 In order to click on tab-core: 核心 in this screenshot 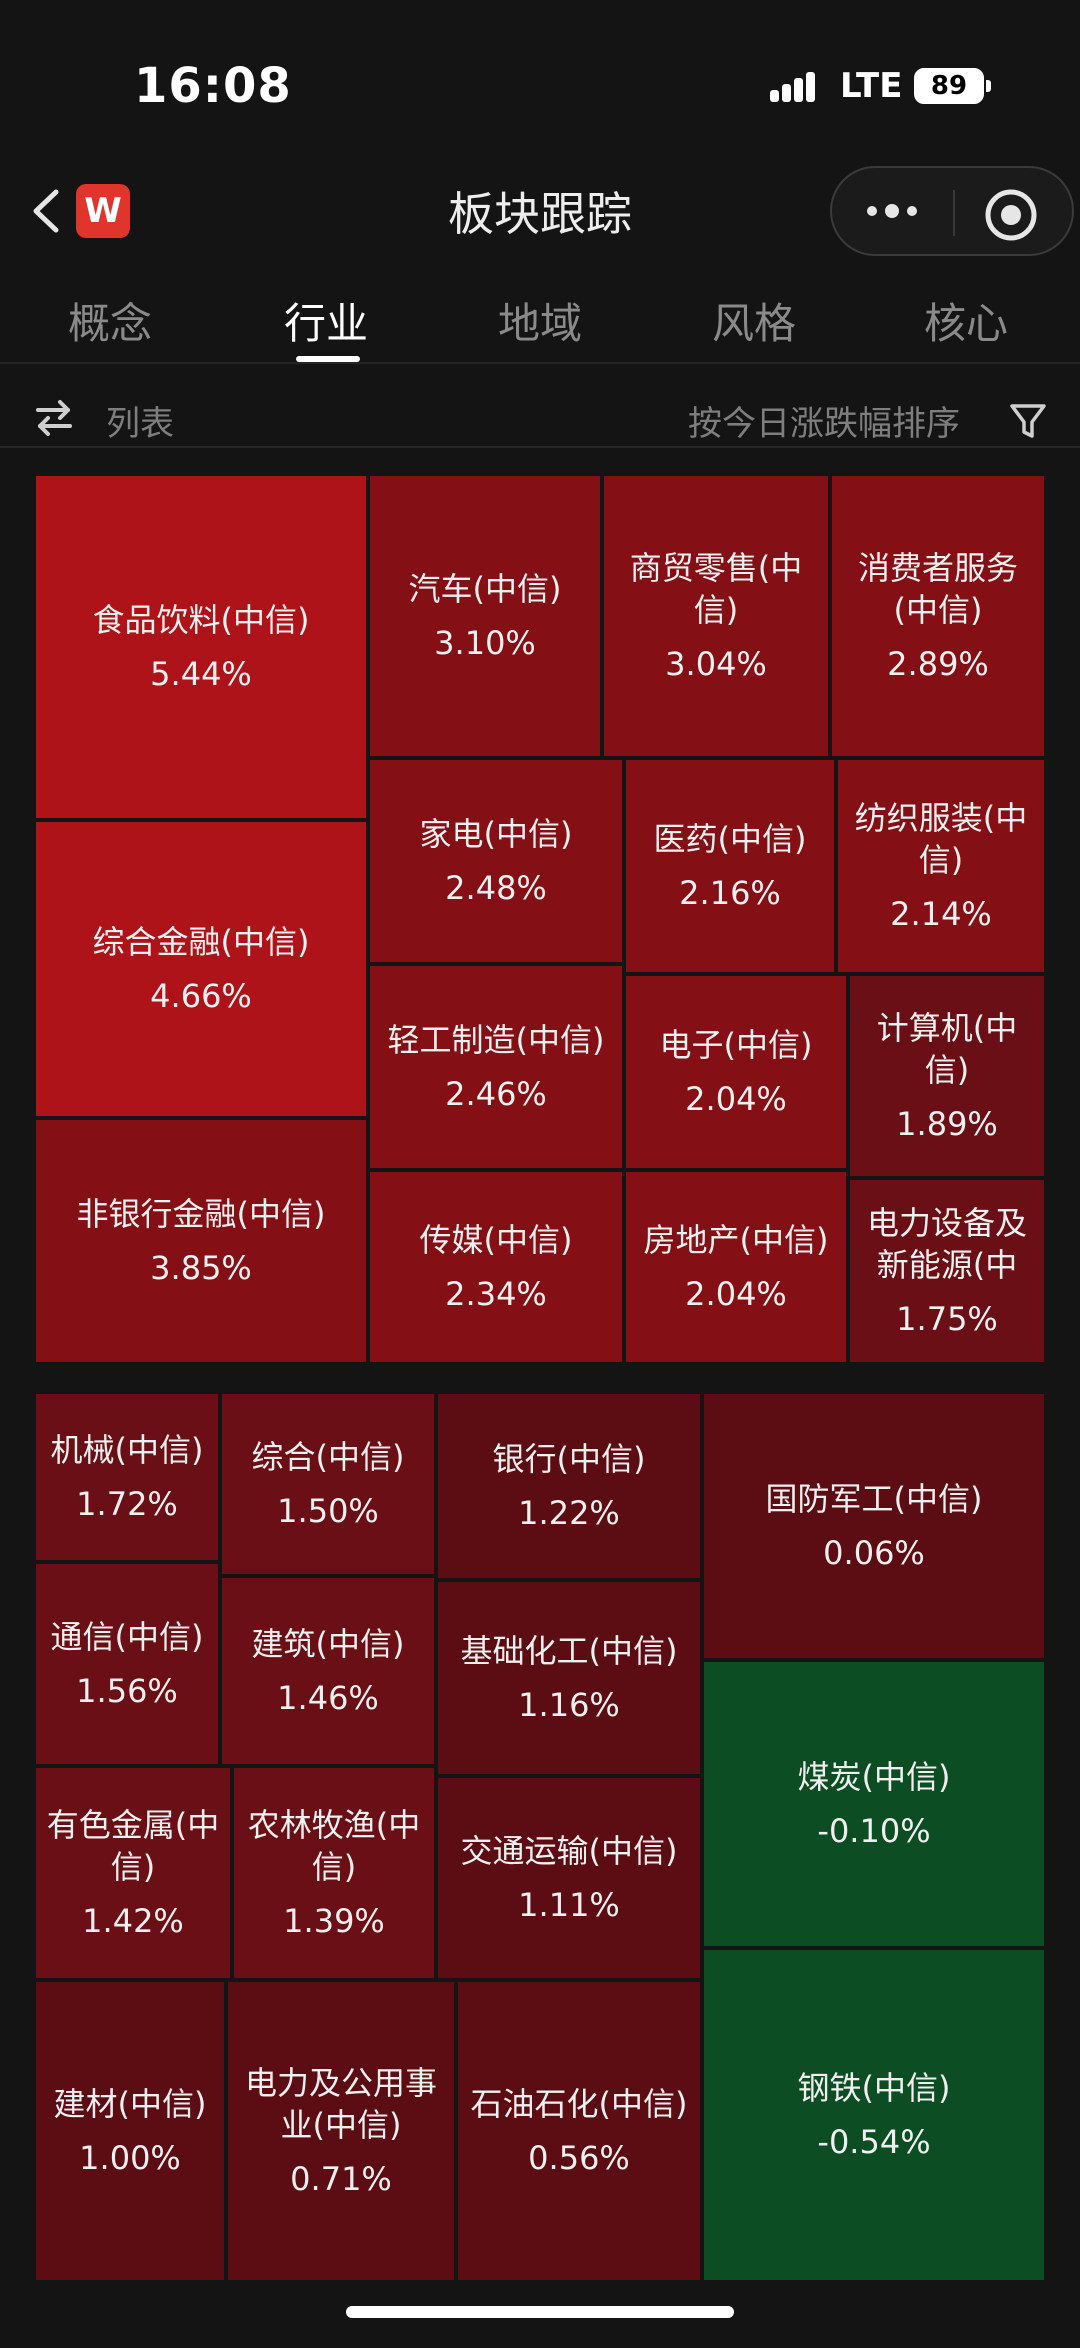, I will do `click(966, 323)`.